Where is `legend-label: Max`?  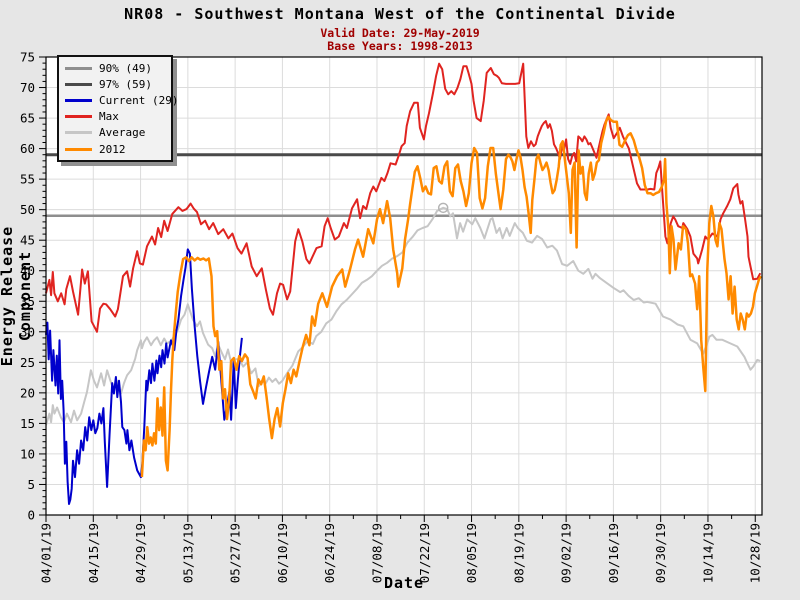 legend-label: Max is located at coordinates (109, 117).